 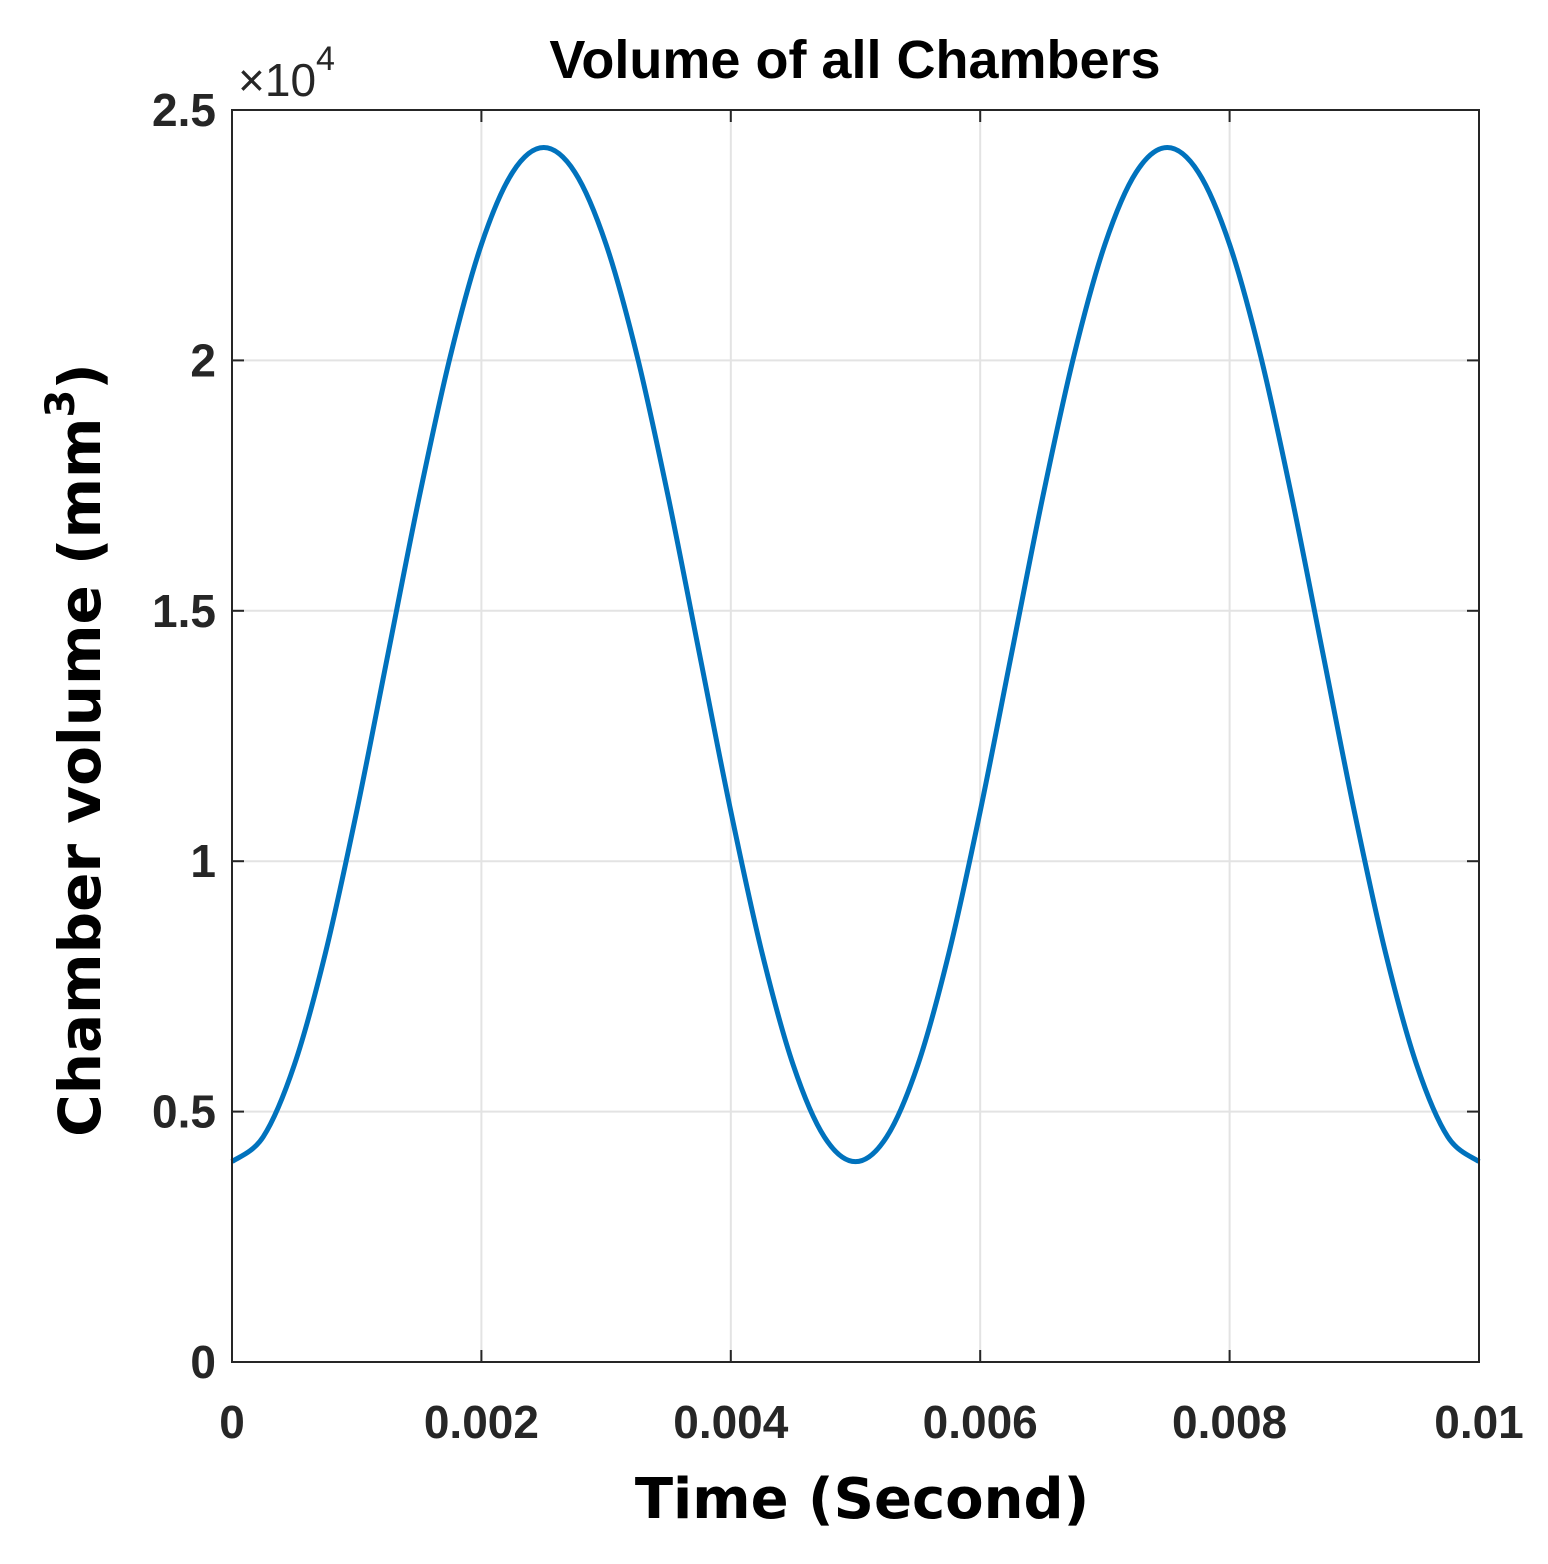 What do you see at coordinates (481, 1422) in the screenshot?
I see `x-tick-label: 0.002` at bounding box center [481, 1422].